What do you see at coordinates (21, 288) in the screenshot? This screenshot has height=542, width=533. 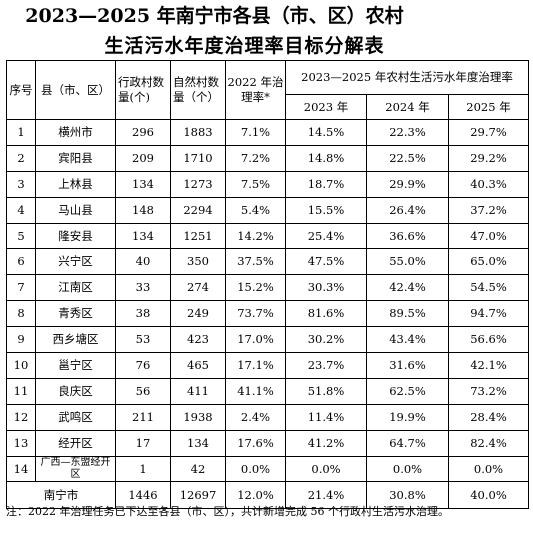 I see `row-seq: 7` at bounding box center [21, 288].